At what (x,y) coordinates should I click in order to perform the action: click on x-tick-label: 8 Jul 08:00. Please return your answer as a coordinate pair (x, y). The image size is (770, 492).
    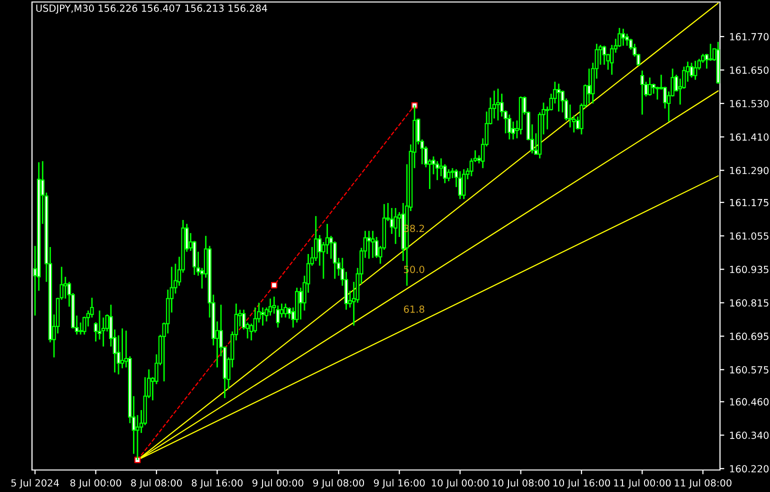
    Looking at the image, I should click on (156, 483).